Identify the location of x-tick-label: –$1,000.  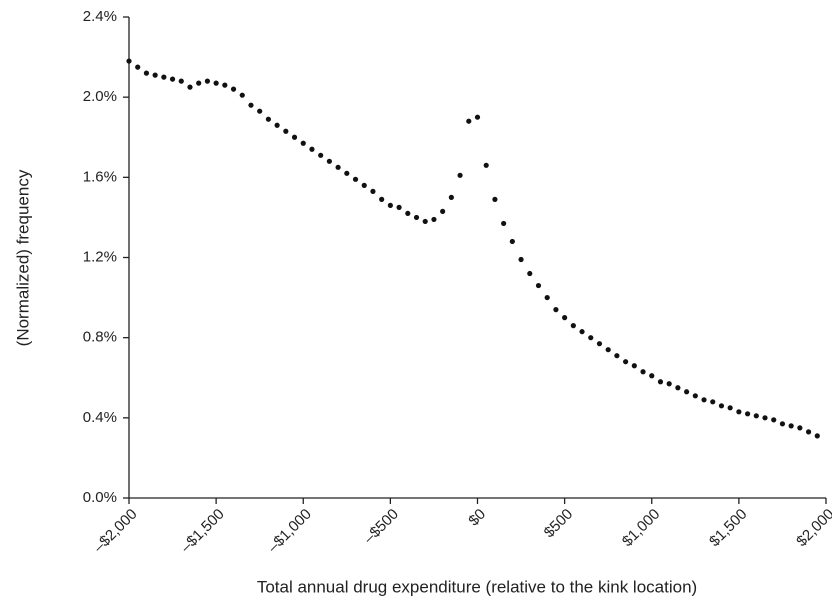
(290, 531).